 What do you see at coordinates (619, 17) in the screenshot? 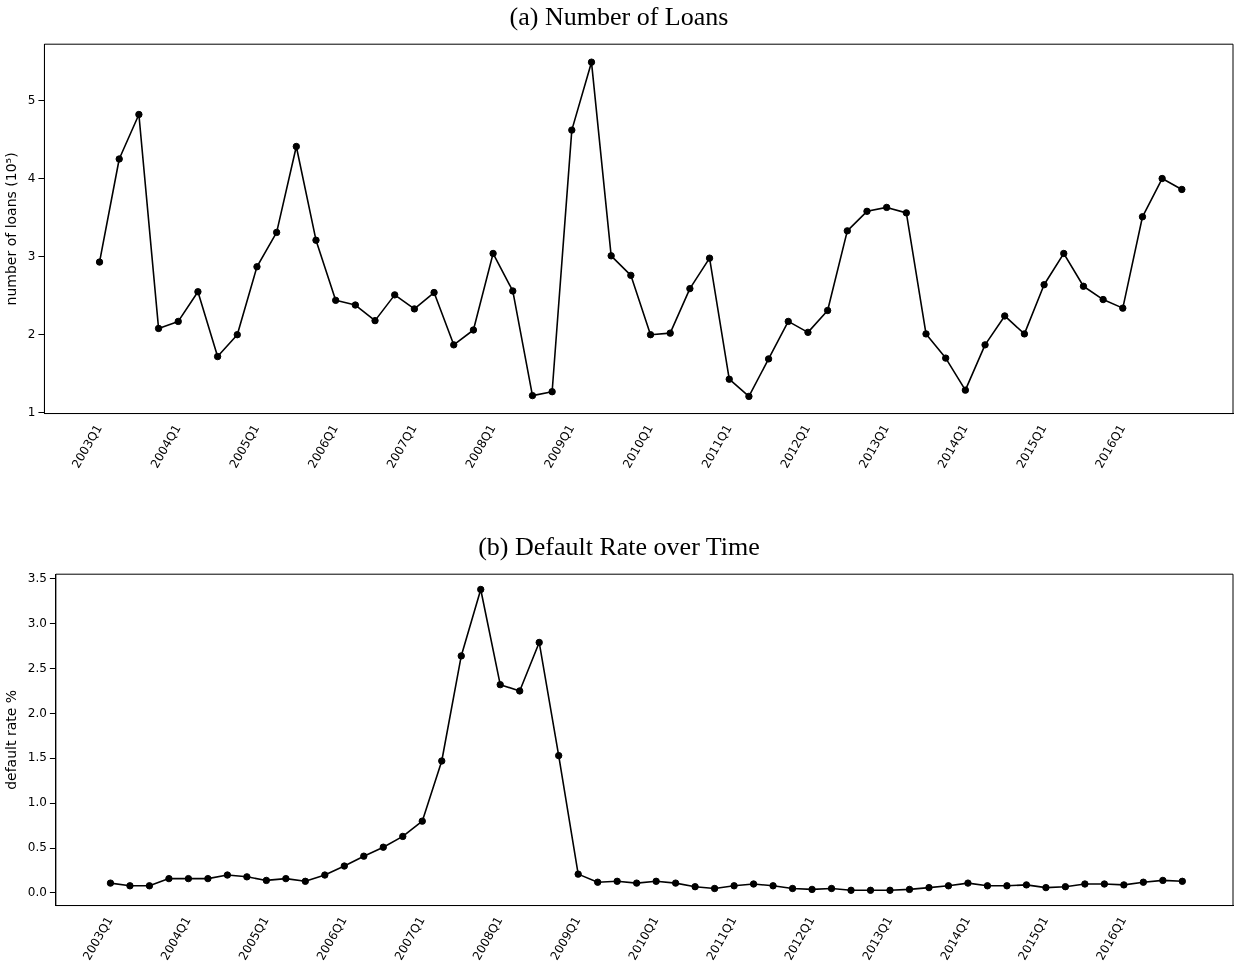
I see `chart-title: (a) Number of Loans` at bounding box center [619, 17].